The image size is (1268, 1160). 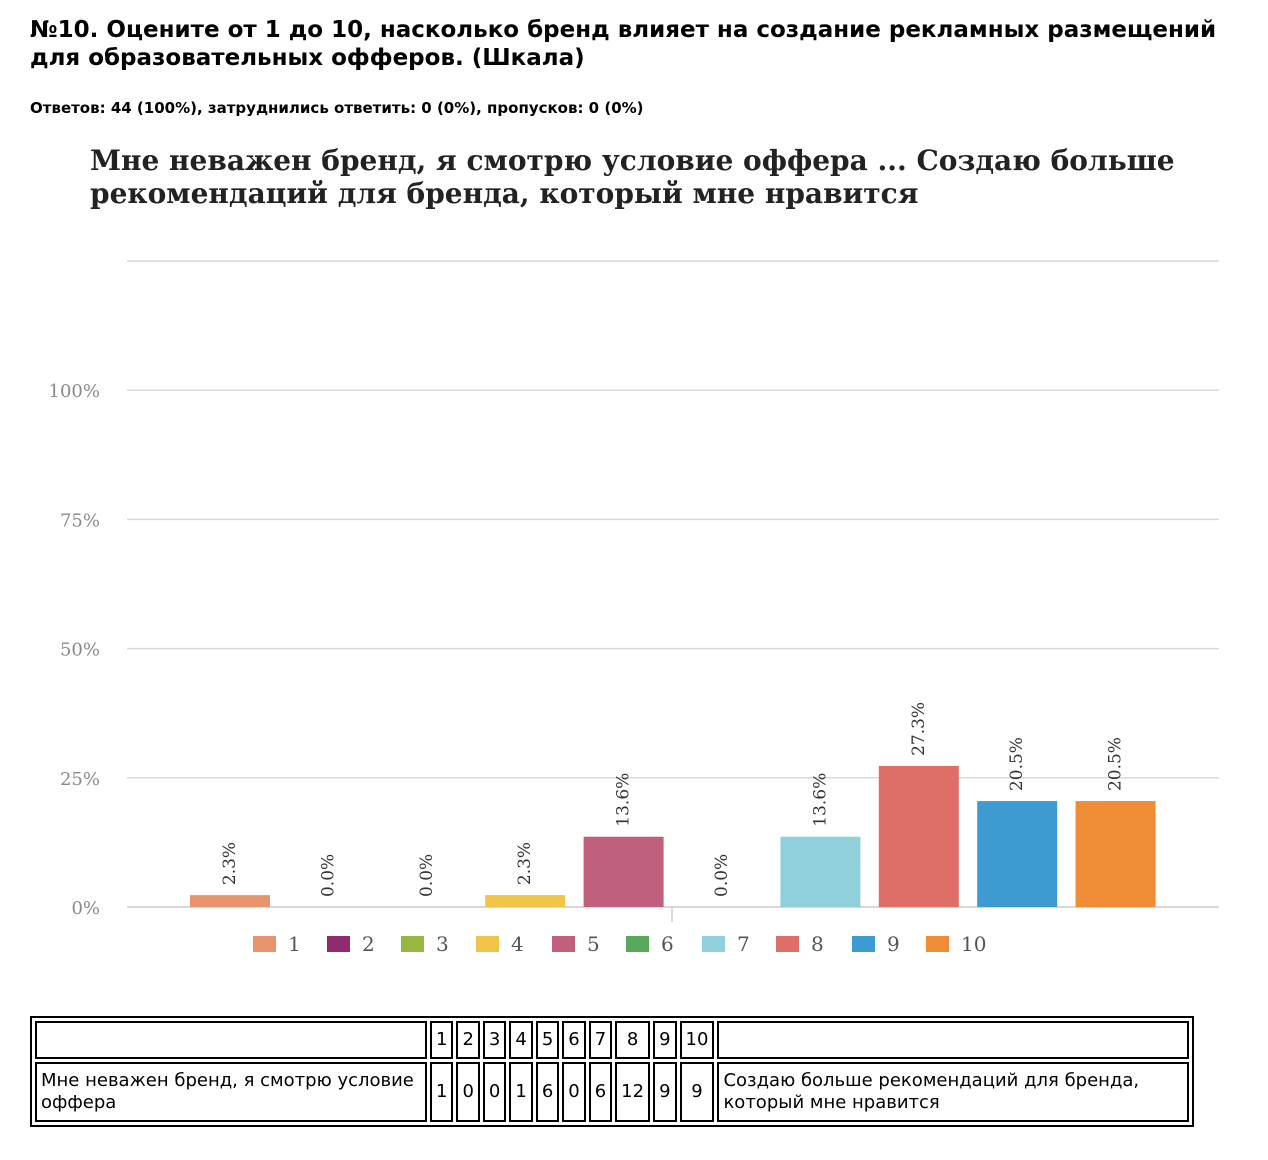 What do you see at coordinates (494, 1040) in the screenshot?
I see `table-header-cell: 3` at bounding box center [494, 1040].